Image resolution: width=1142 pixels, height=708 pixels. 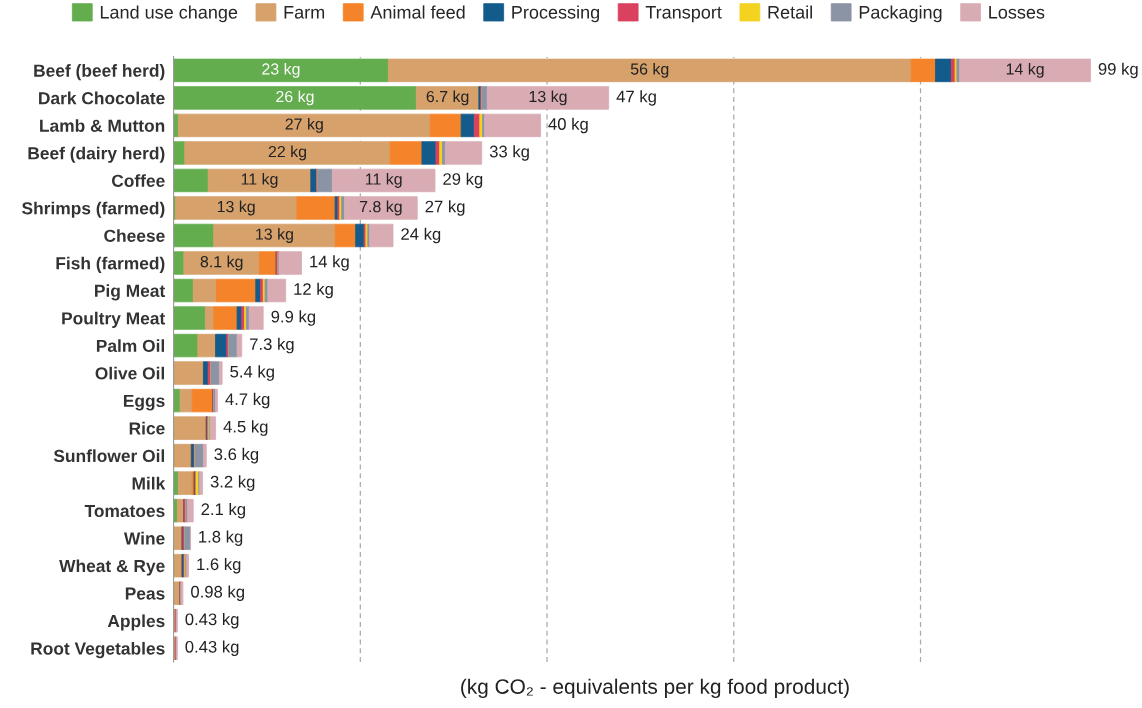 I want to click on y-tick-label: Cheese, so click(x=134, y=235).